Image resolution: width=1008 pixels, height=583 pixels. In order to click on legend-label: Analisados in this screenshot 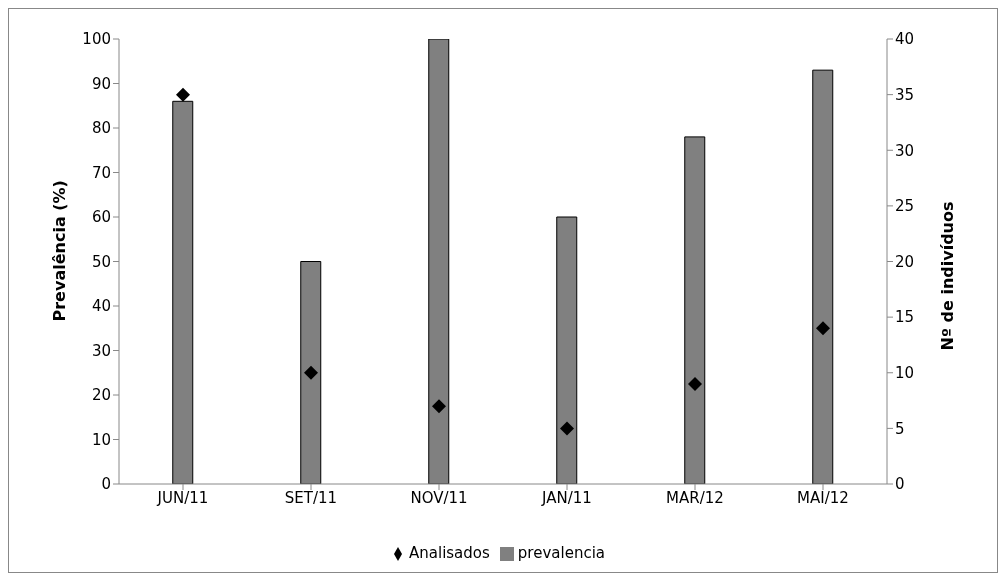, I will do `click(449, 553)`.